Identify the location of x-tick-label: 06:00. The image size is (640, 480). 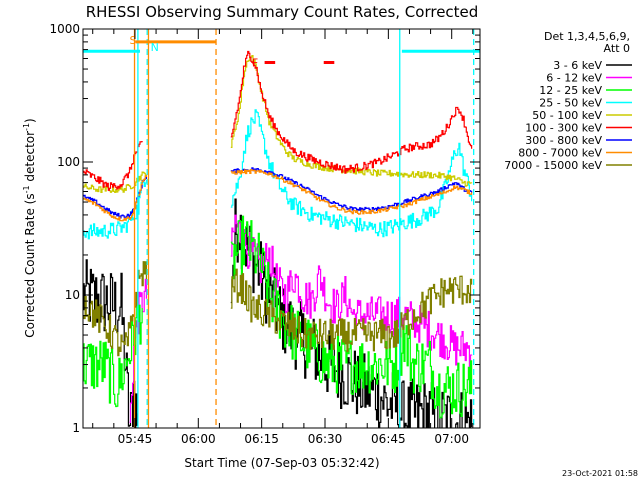
(198, 439).